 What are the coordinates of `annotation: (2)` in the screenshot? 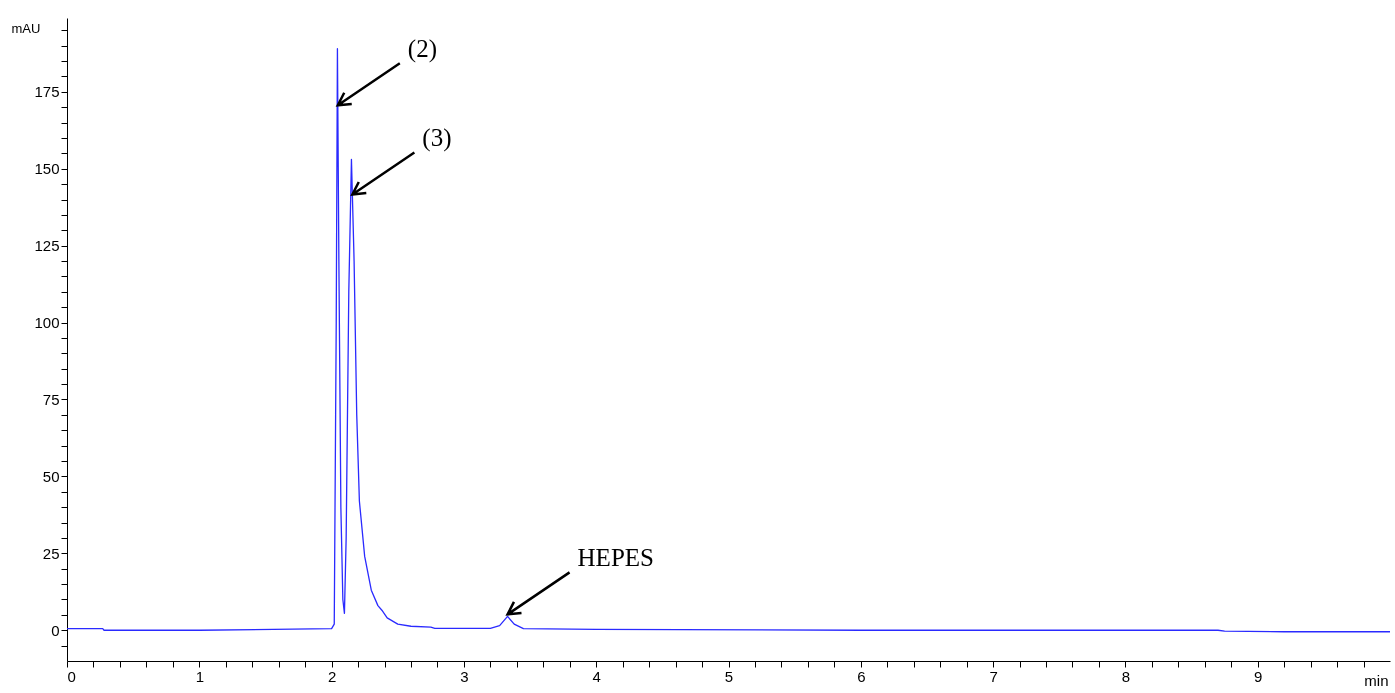 It's located at (422, 49).